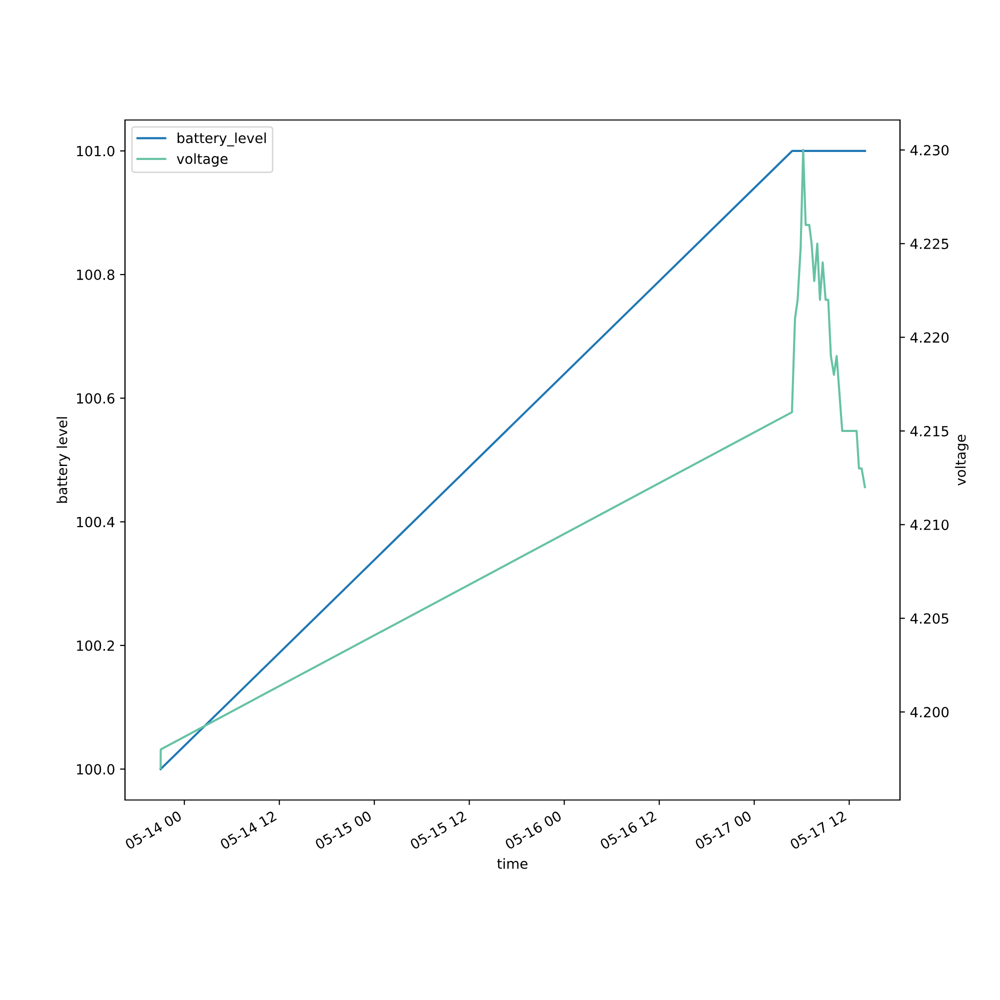 This screenshot has width=1000, height=1000. Describe the element at coordinates (95, 645) in the screenshot. I see `y-tick-label: 100.2` at that location.